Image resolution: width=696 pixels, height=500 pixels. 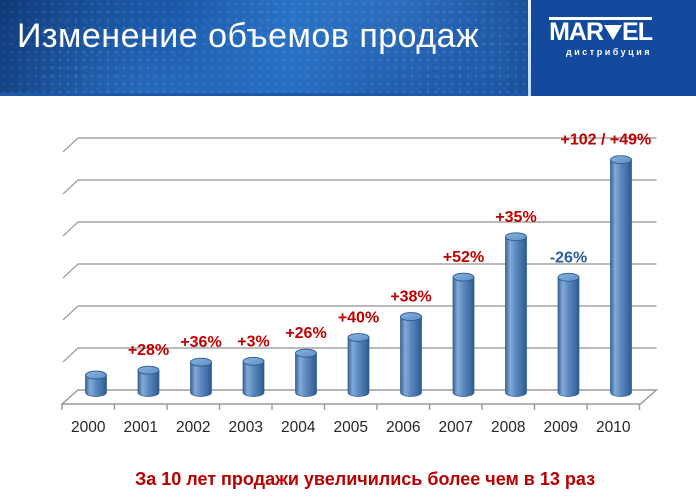 I want to click on circuit-board-texture, so click(x=264, y=46).